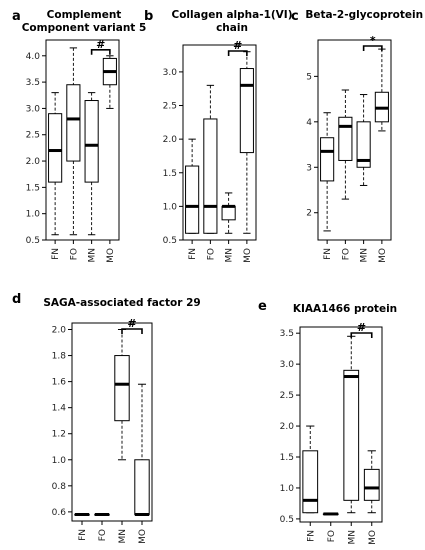 This screenshot has width=425, height=550. What do you see at coordinates (59, 409) in the screenshot?
I see `y-tick-label: 1.4` at bounding box center [59, 409].